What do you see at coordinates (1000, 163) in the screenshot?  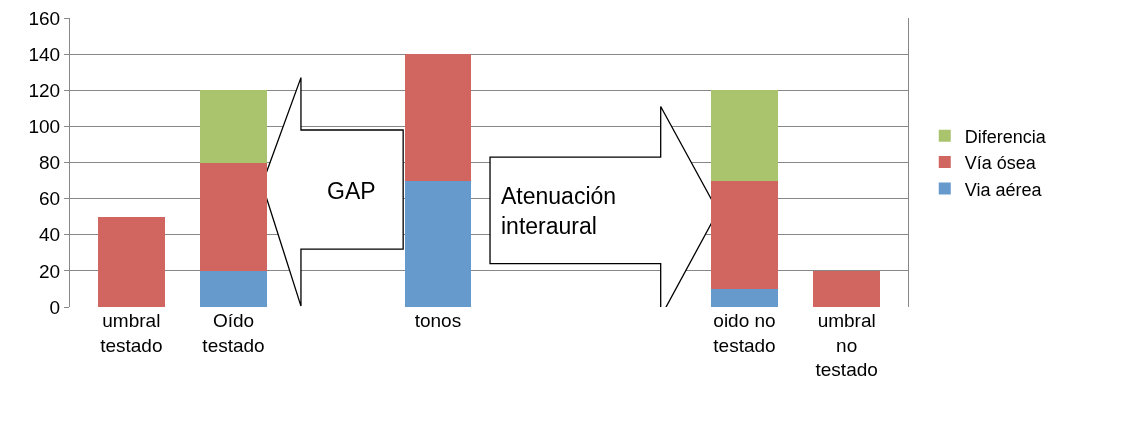 I see `legend-label: Vía ósea` at bounding box center [1000, 163].